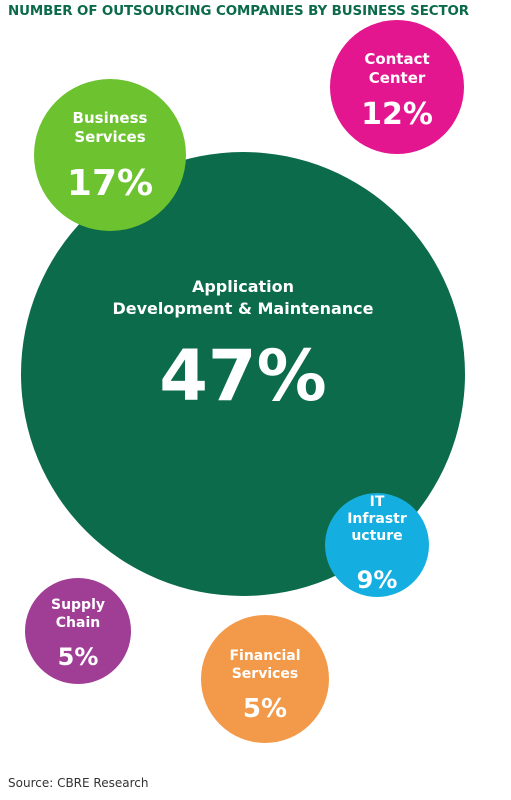 This screenshot has height=800, width=511. I want to click on bubble-label: IT, so click(377, 502).